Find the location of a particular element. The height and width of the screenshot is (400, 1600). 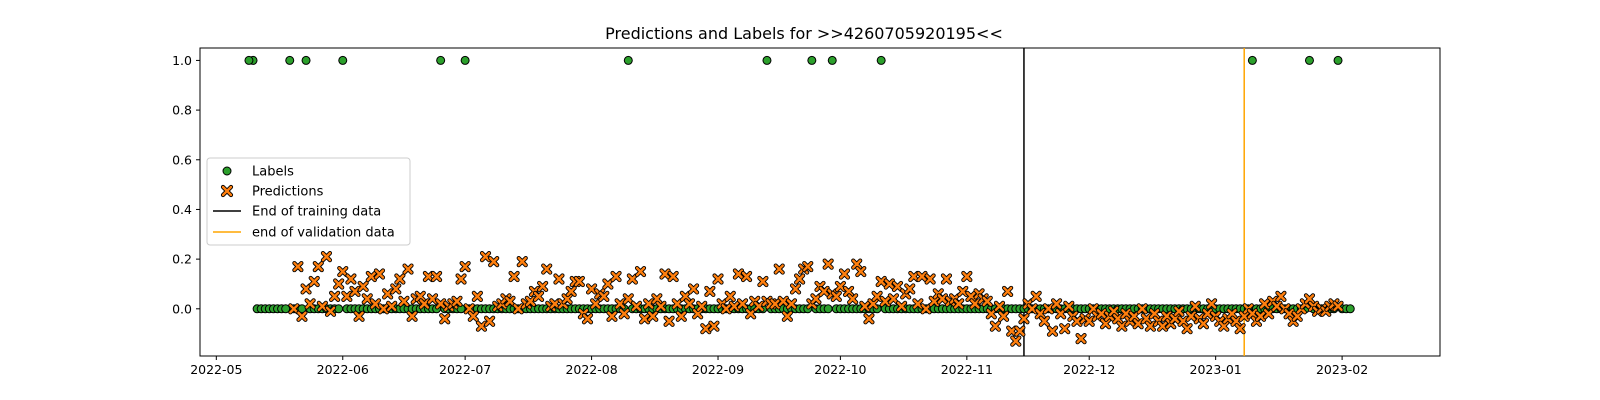

x-tick-label: 2022-07 is located at coordinates (465, 369).